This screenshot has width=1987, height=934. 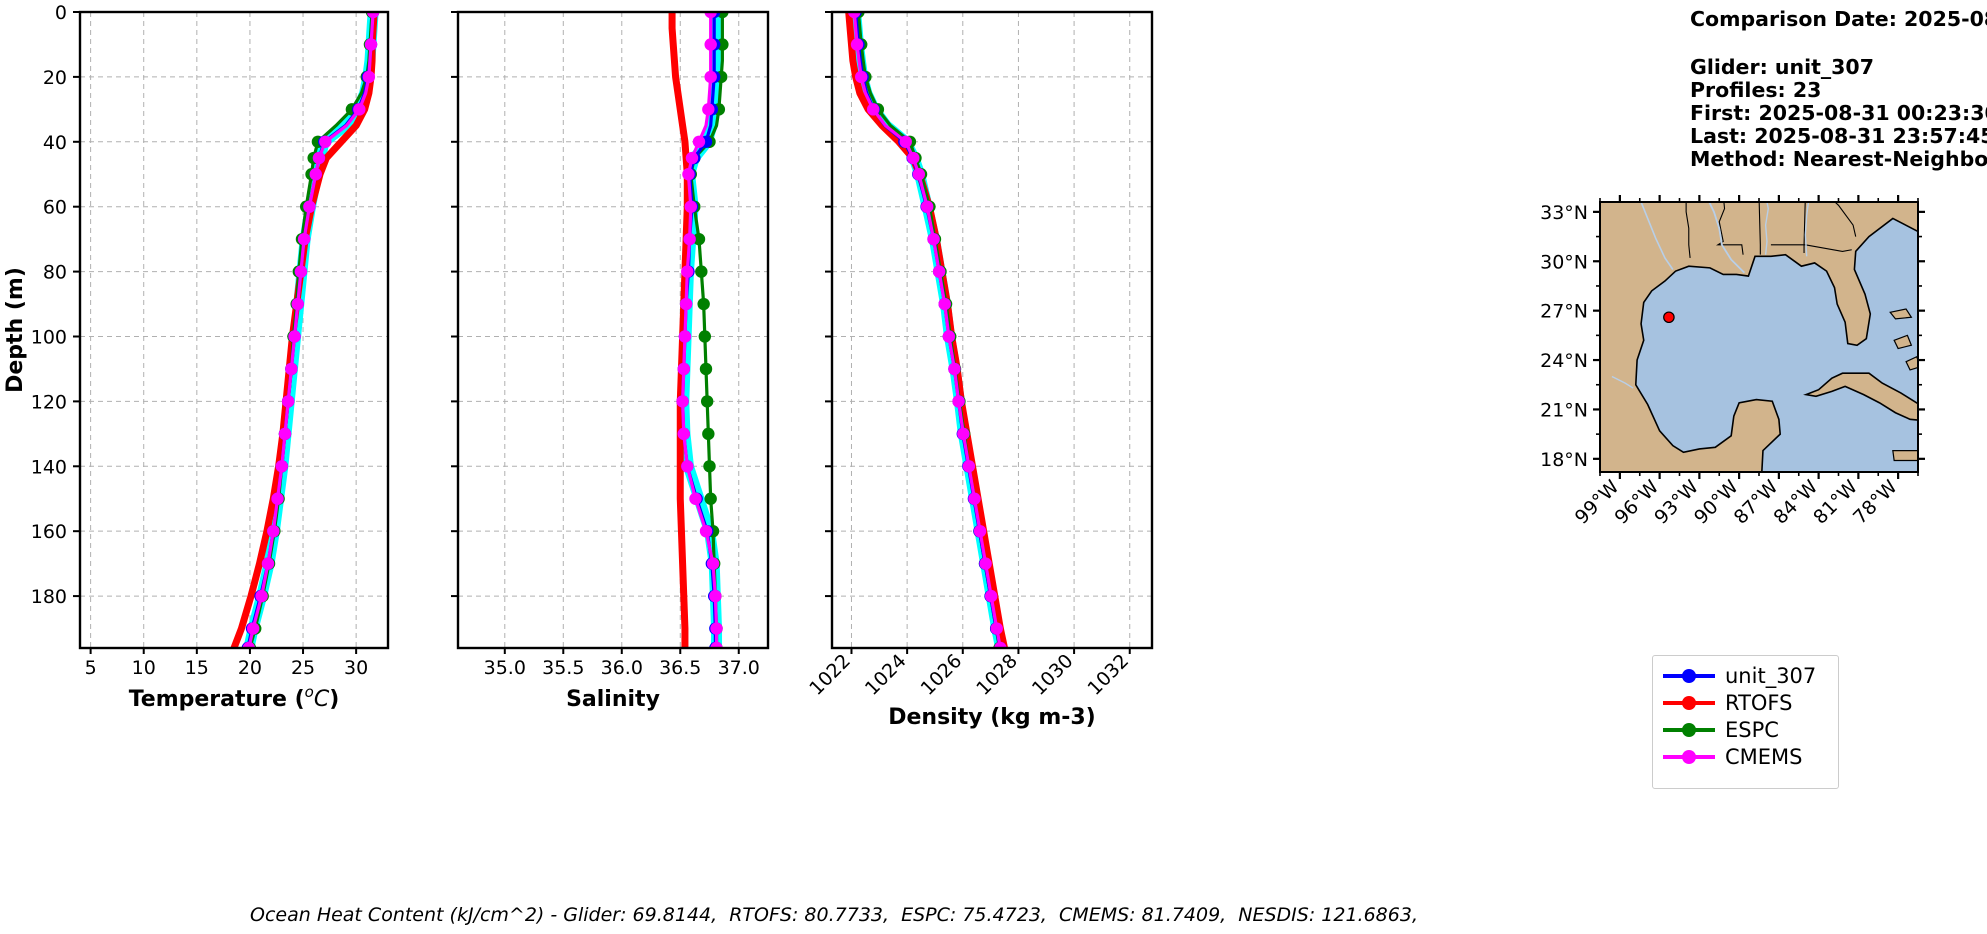 I want to click on map-lat-label: 18°N, so click(x=1564, y=460).